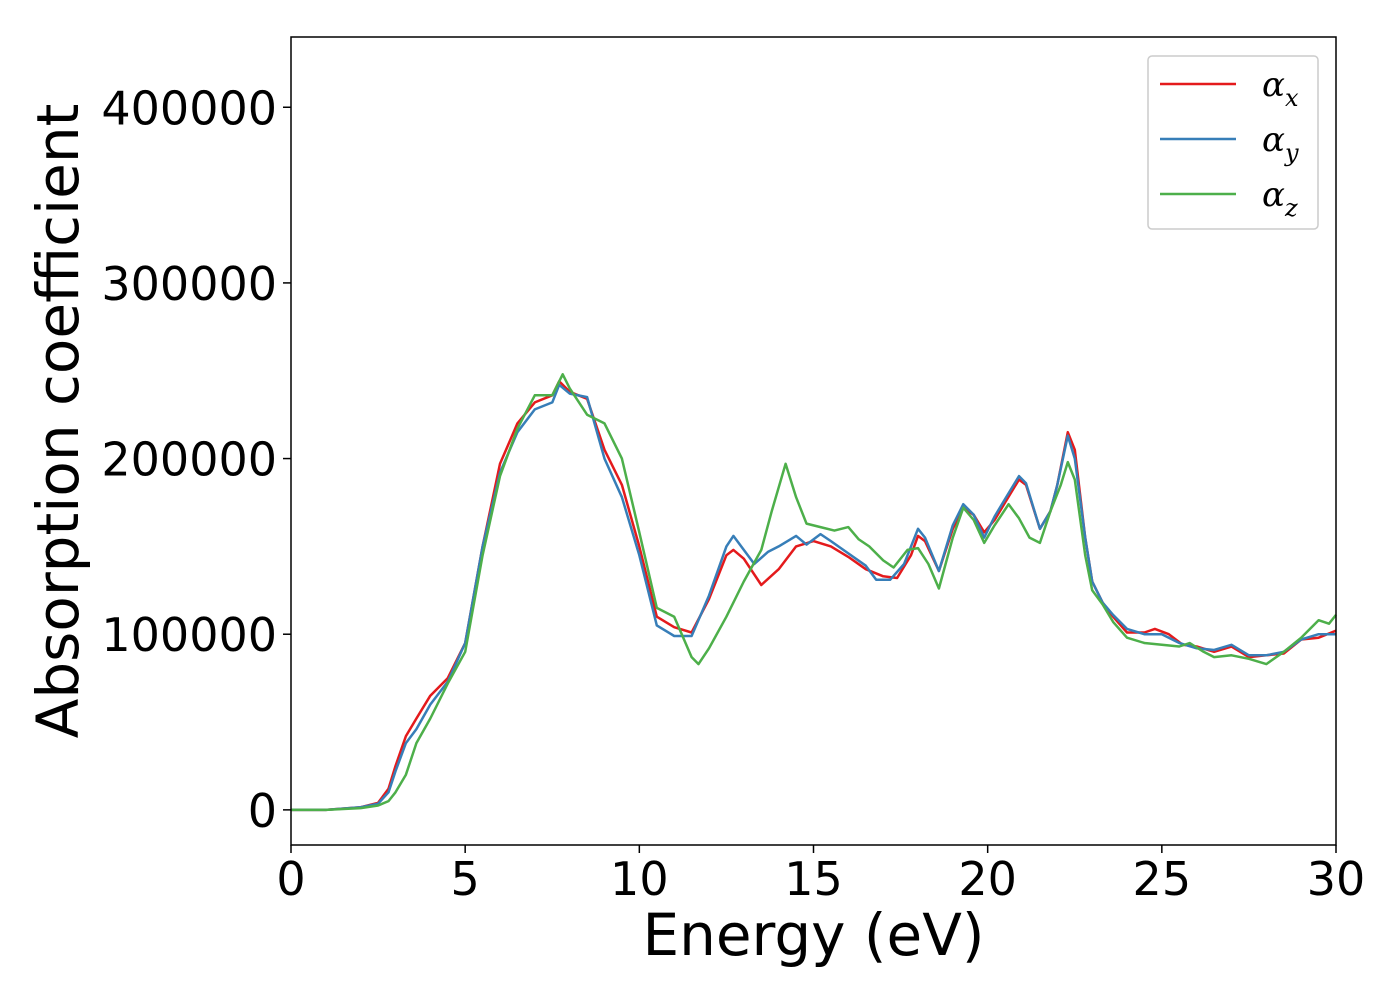  I want to click on x-tick-label: 5, so click(465, 879).